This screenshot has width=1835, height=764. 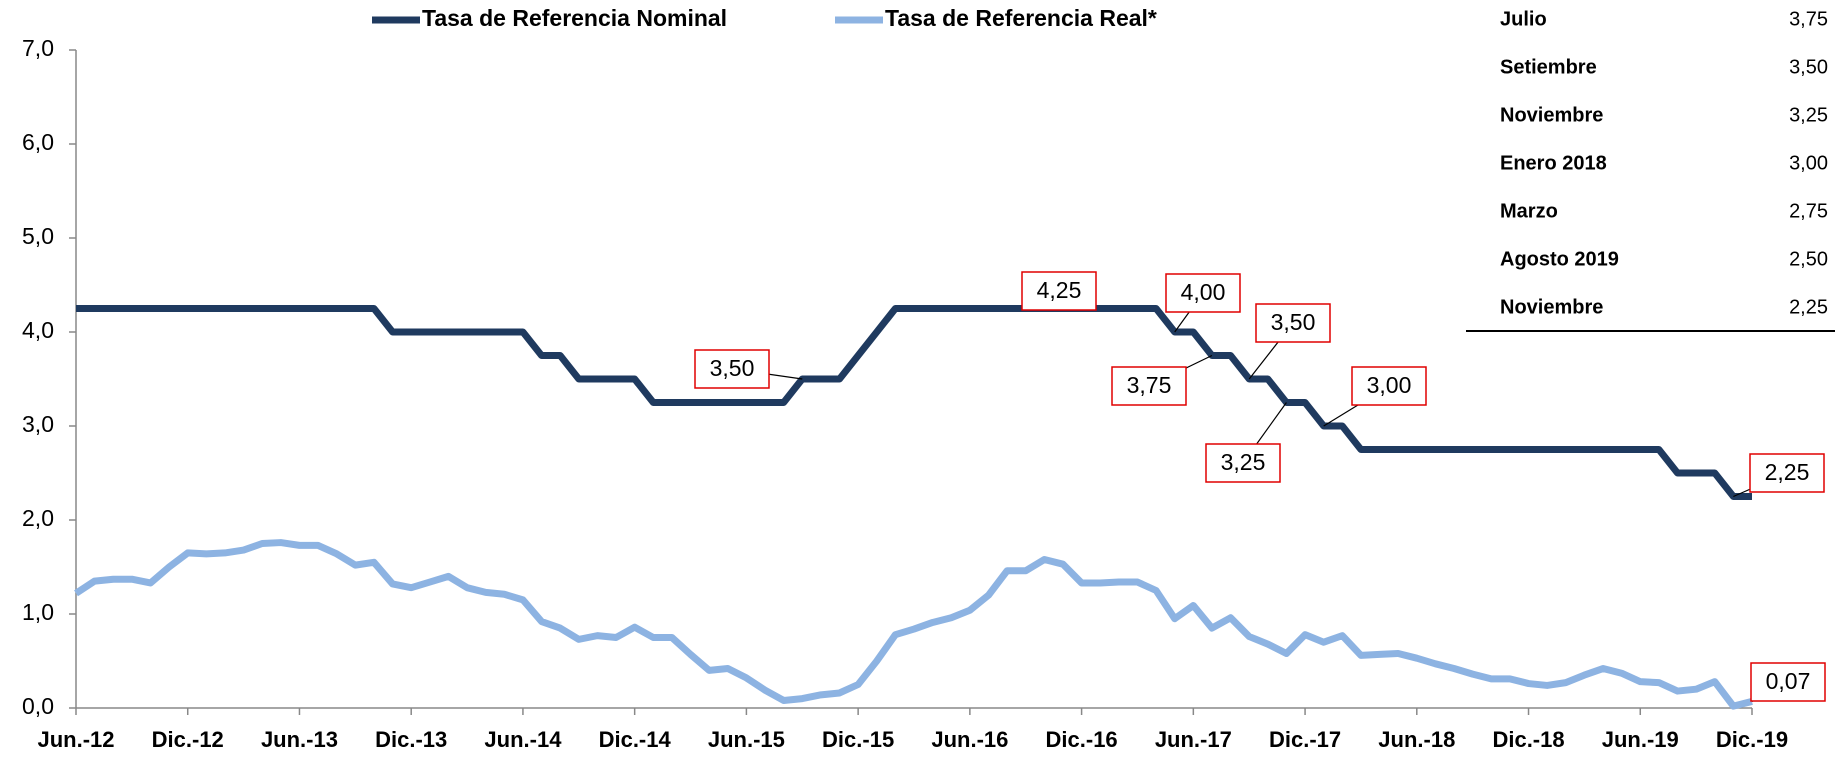 I want to click on x-tick-label: Jun.-14, so click(x=523, y=739).